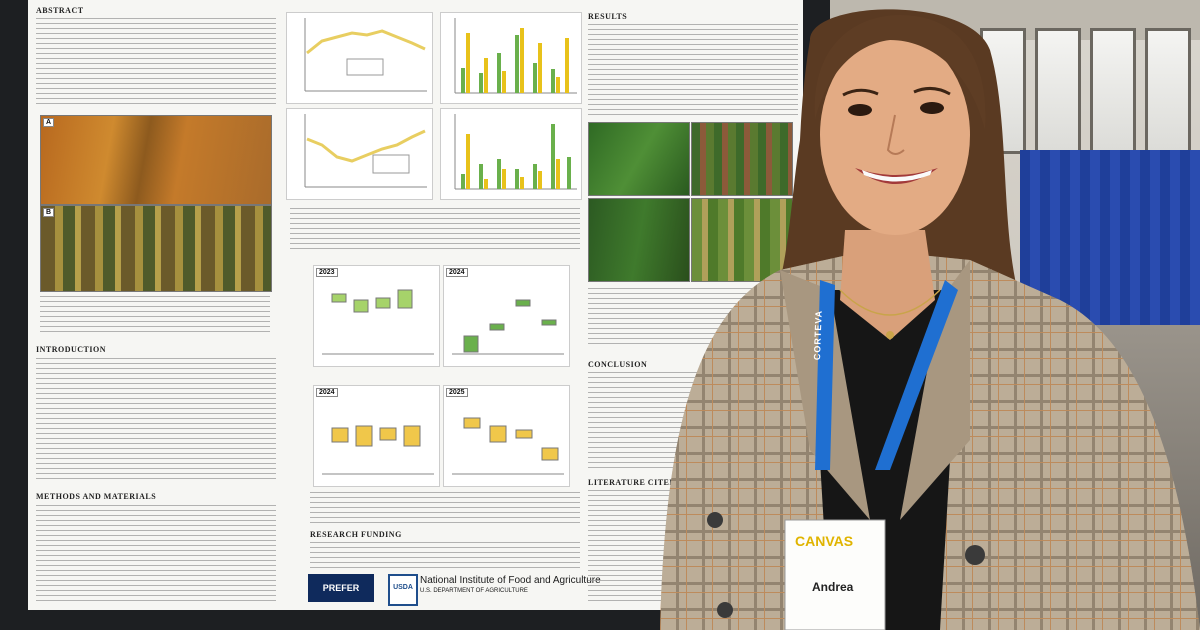 This screenshot has height=630, width=1200. Describe the element at coordinates (693, 71) in the screenshot. I see `results-text` at that location.